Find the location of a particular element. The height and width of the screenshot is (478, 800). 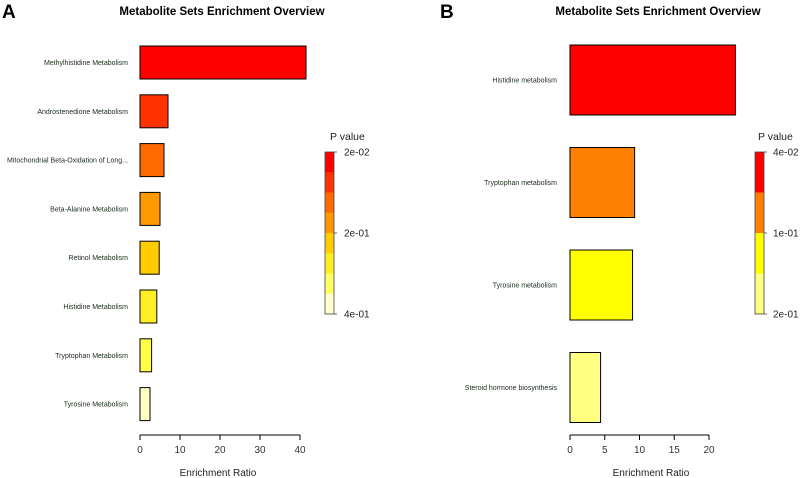

x-tick-label: 5 is located at coordinates (605, 450).